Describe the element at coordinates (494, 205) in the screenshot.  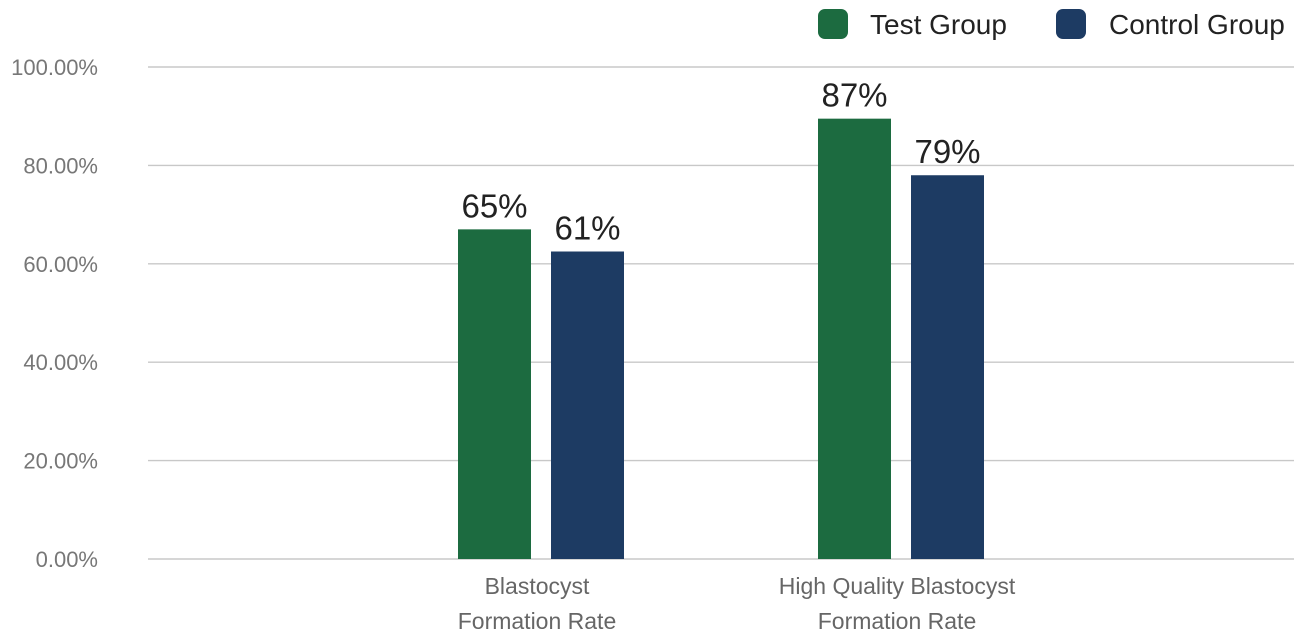
I see `data-label: 65%` at that location.